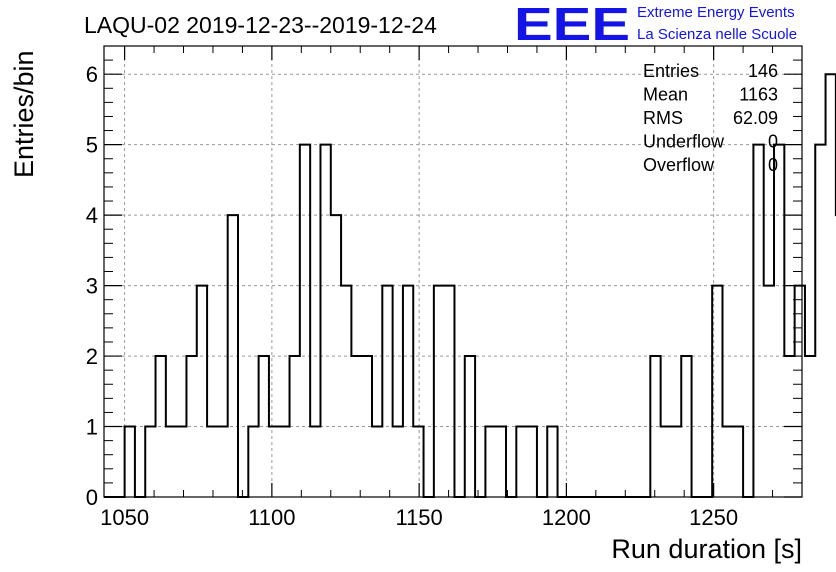 Image resolution: width=836 pixels, height=572 pixels. What do you see at coordinates (271, 517) in the screenshot?
I see `x-tick-label: 1100` at bounding box center [271, 517].